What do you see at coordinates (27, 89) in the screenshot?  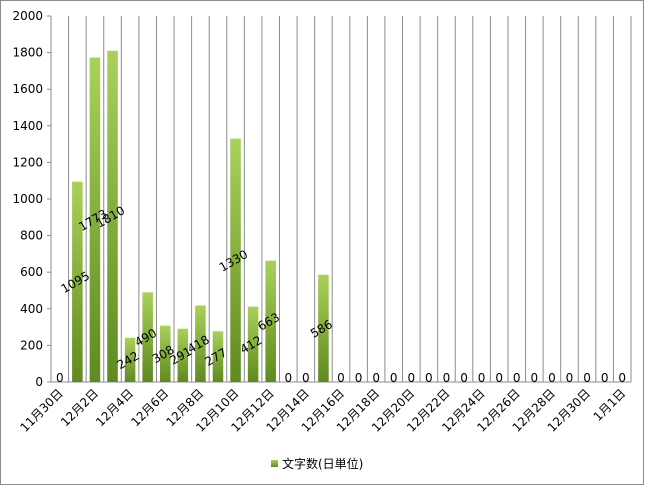 I see `y-tick-label: 1600` at bounding box center [27, 89].